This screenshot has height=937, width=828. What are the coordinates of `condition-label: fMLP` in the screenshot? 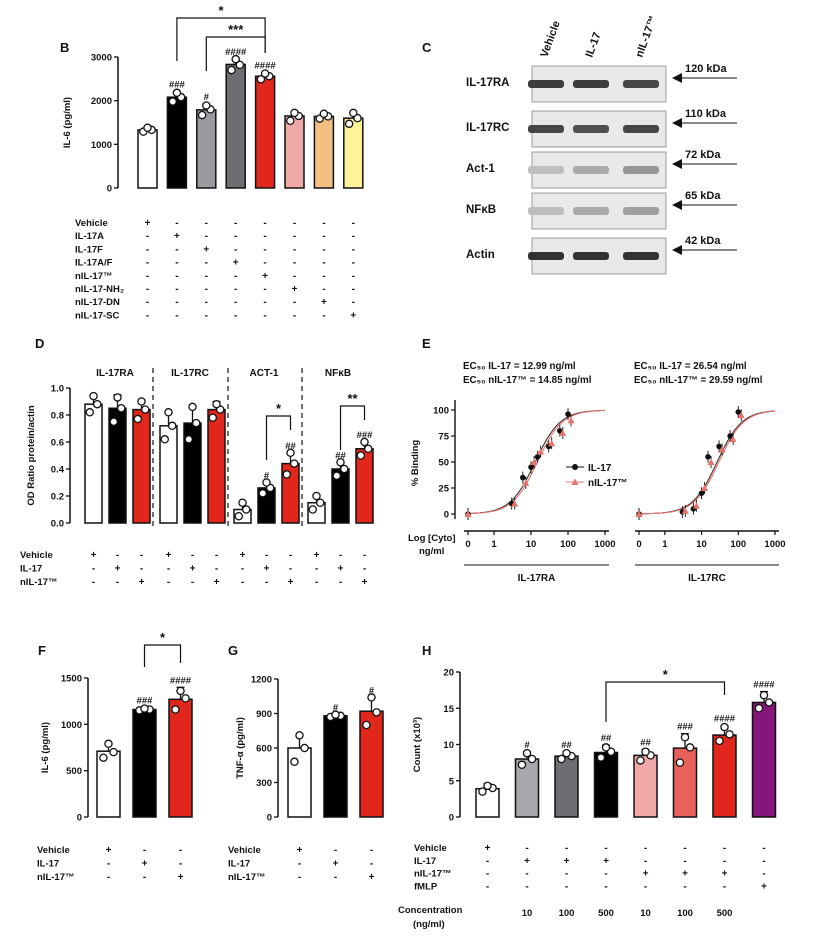 It's located at (426, 886).